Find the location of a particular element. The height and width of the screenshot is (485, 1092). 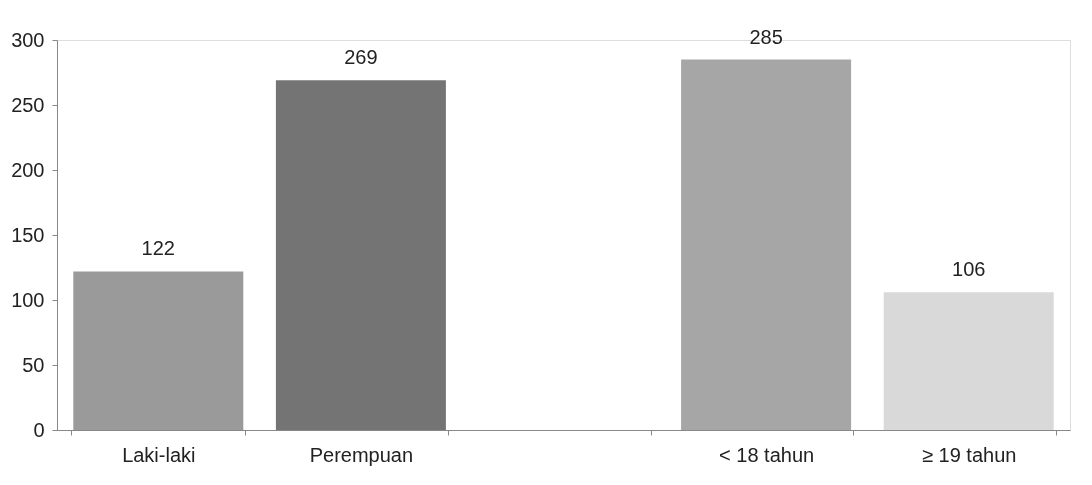

x-tick-label: Laki-laki is located at coordinates (159, 454).